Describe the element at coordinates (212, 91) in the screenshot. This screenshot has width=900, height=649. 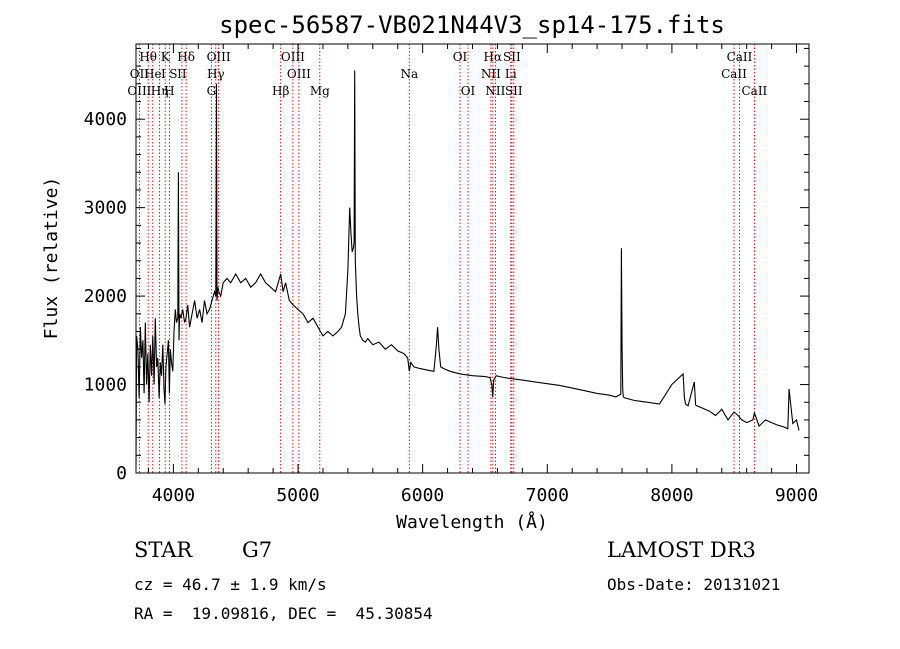
I see `line-label: G` at that location.